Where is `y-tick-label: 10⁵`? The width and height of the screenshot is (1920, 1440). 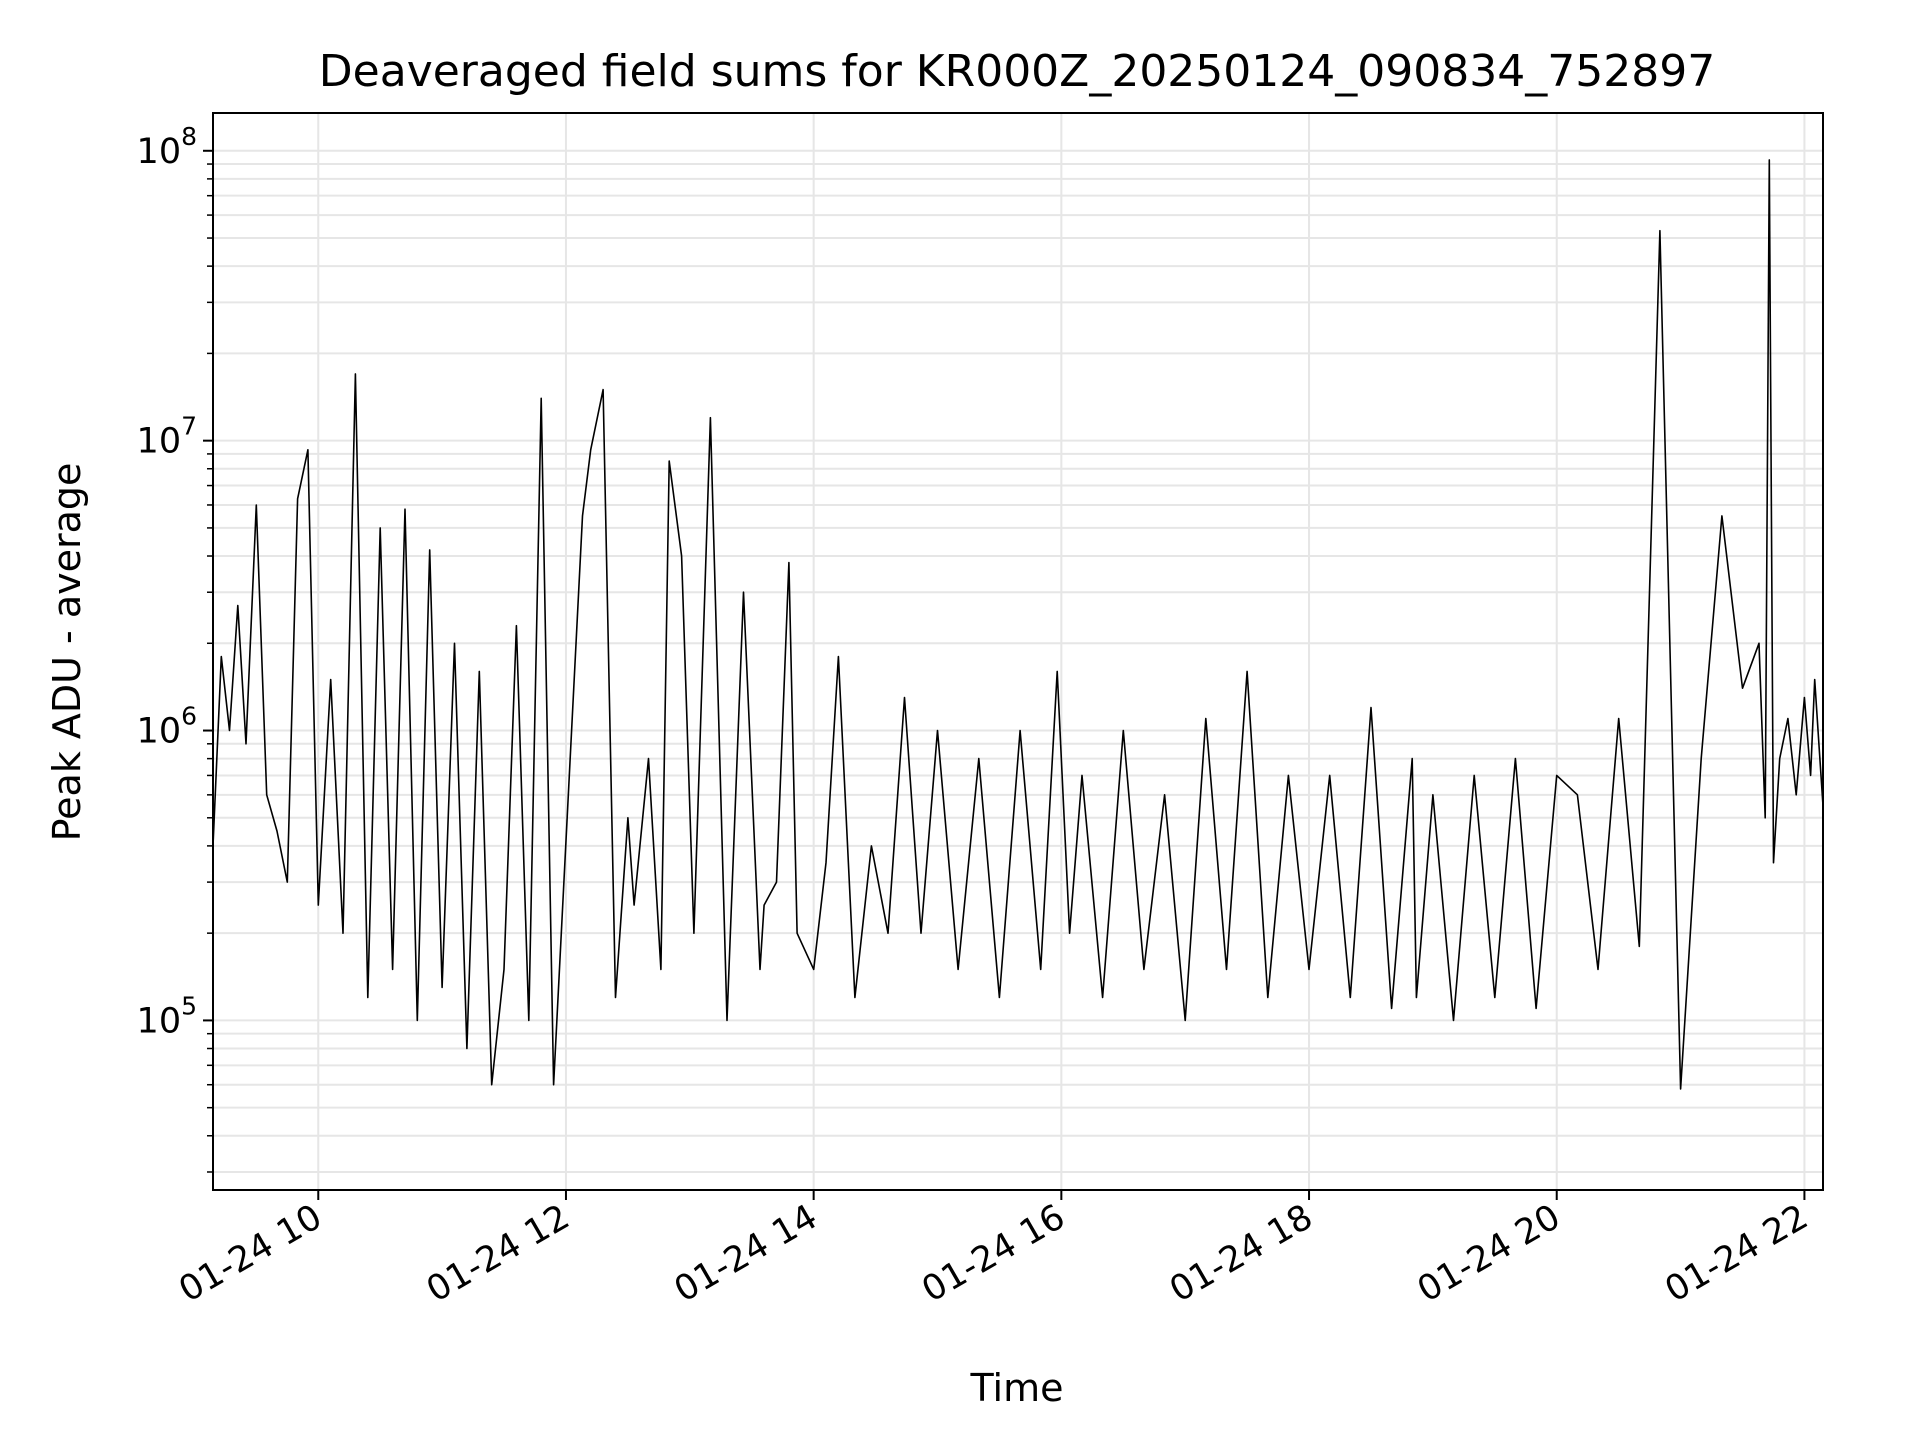 y-tick-label: 10⁵ is located at coordinates (167, 1016).